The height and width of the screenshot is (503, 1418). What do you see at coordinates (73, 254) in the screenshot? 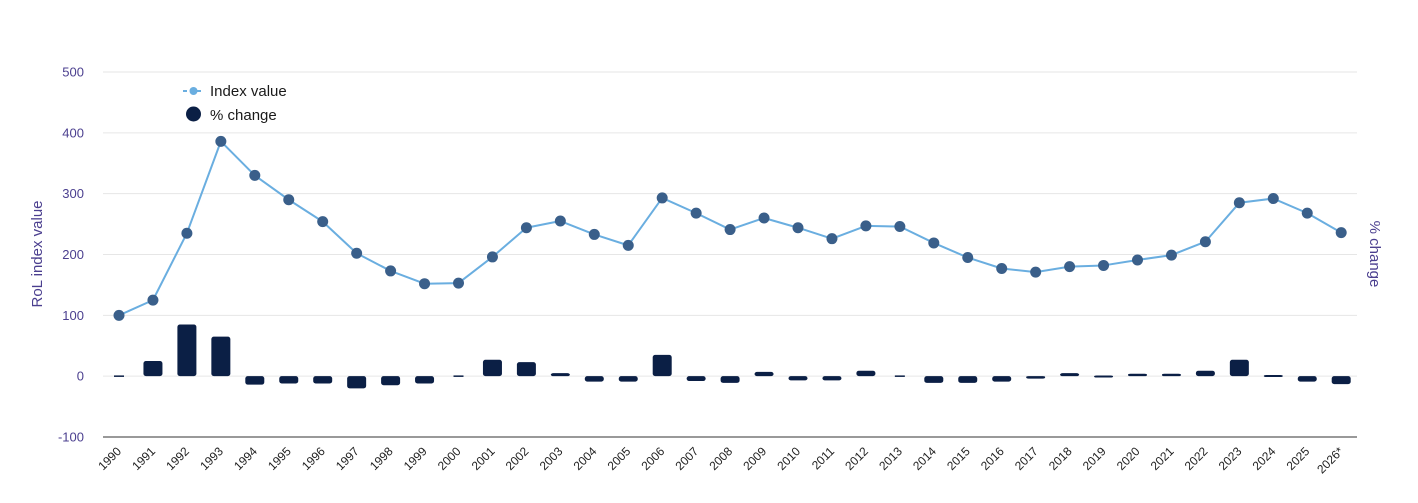
I see `y-tick-label: 200` at bounding box center [73, 254].